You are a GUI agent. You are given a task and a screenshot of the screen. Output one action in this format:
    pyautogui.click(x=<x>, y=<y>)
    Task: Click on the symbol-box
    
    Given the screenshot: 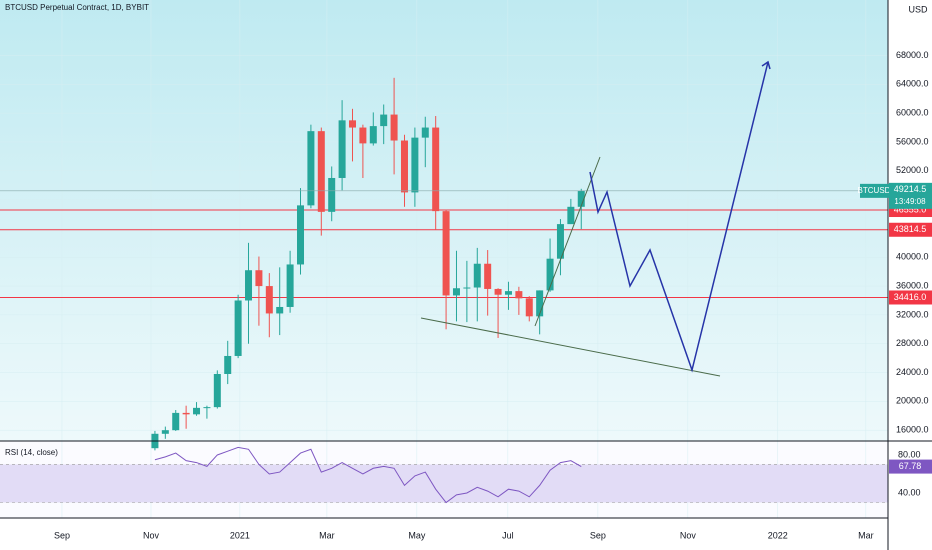 What is the action you would take?
    pyautogui.click(x=874, y=190)
    